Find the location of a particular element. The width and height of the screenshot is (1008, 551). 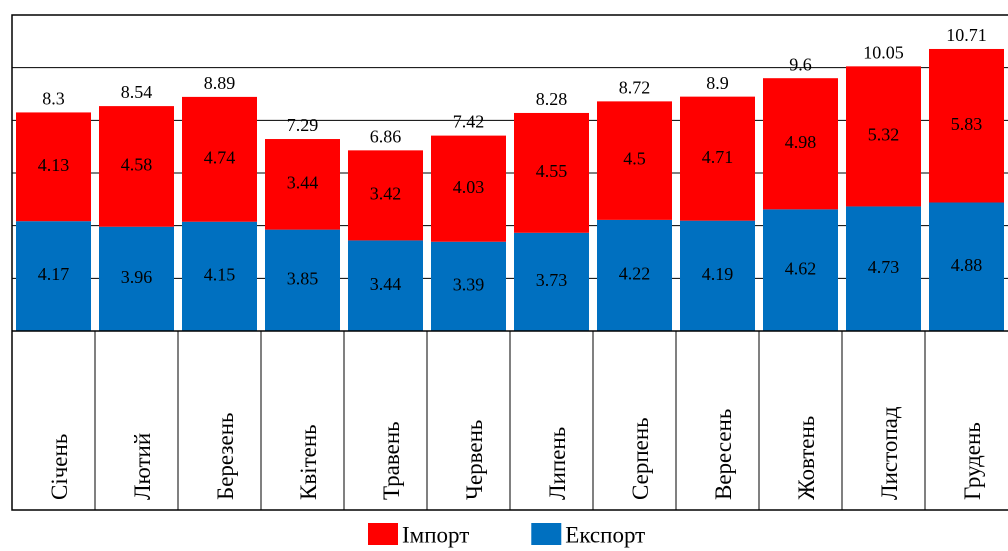

value-label: 5.83 is located at coordinates (967, 124).